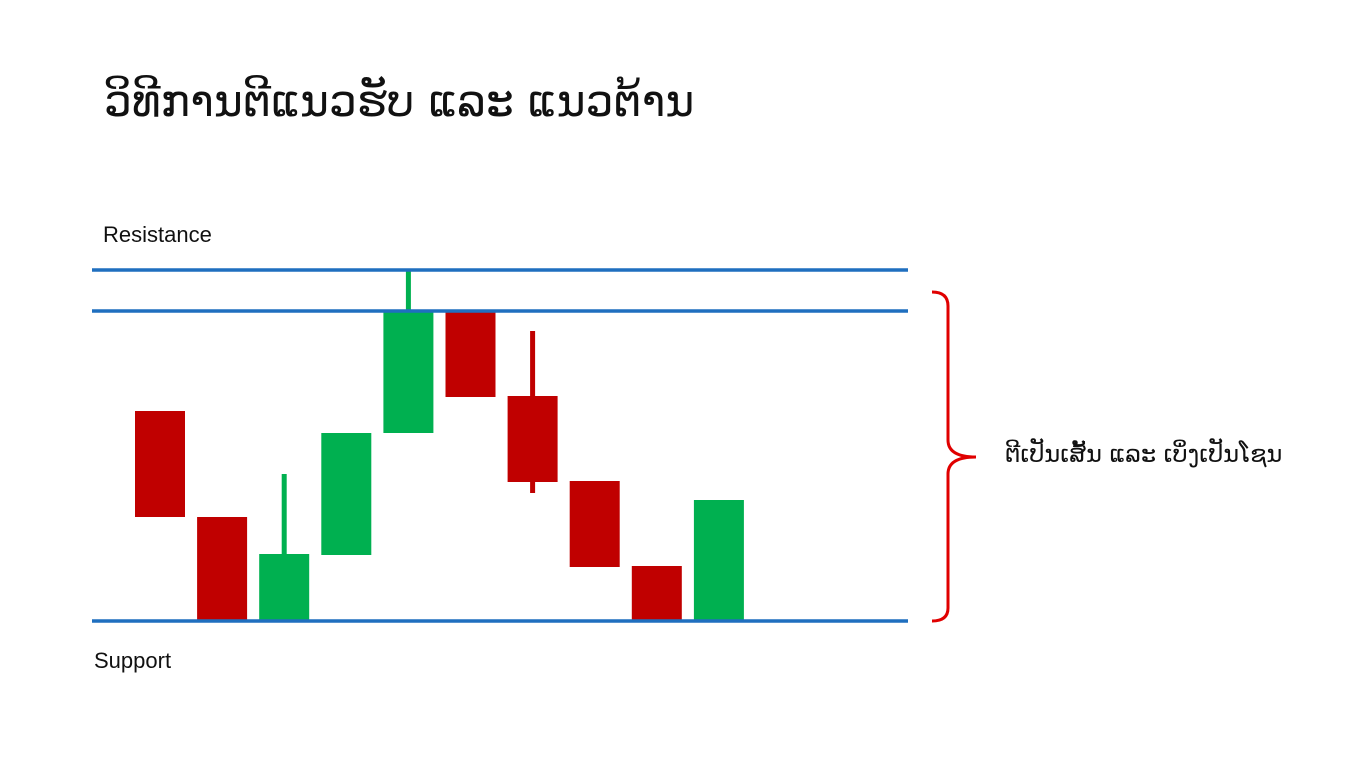 The height and width of the screenshot is (768, 1366). Describe the element at coordinates (399, 101) in the screenshot. I see `slide-title: ວິທີການຕີແນວຮັບ ແລະ ແນວຕ້ານ` at that location.